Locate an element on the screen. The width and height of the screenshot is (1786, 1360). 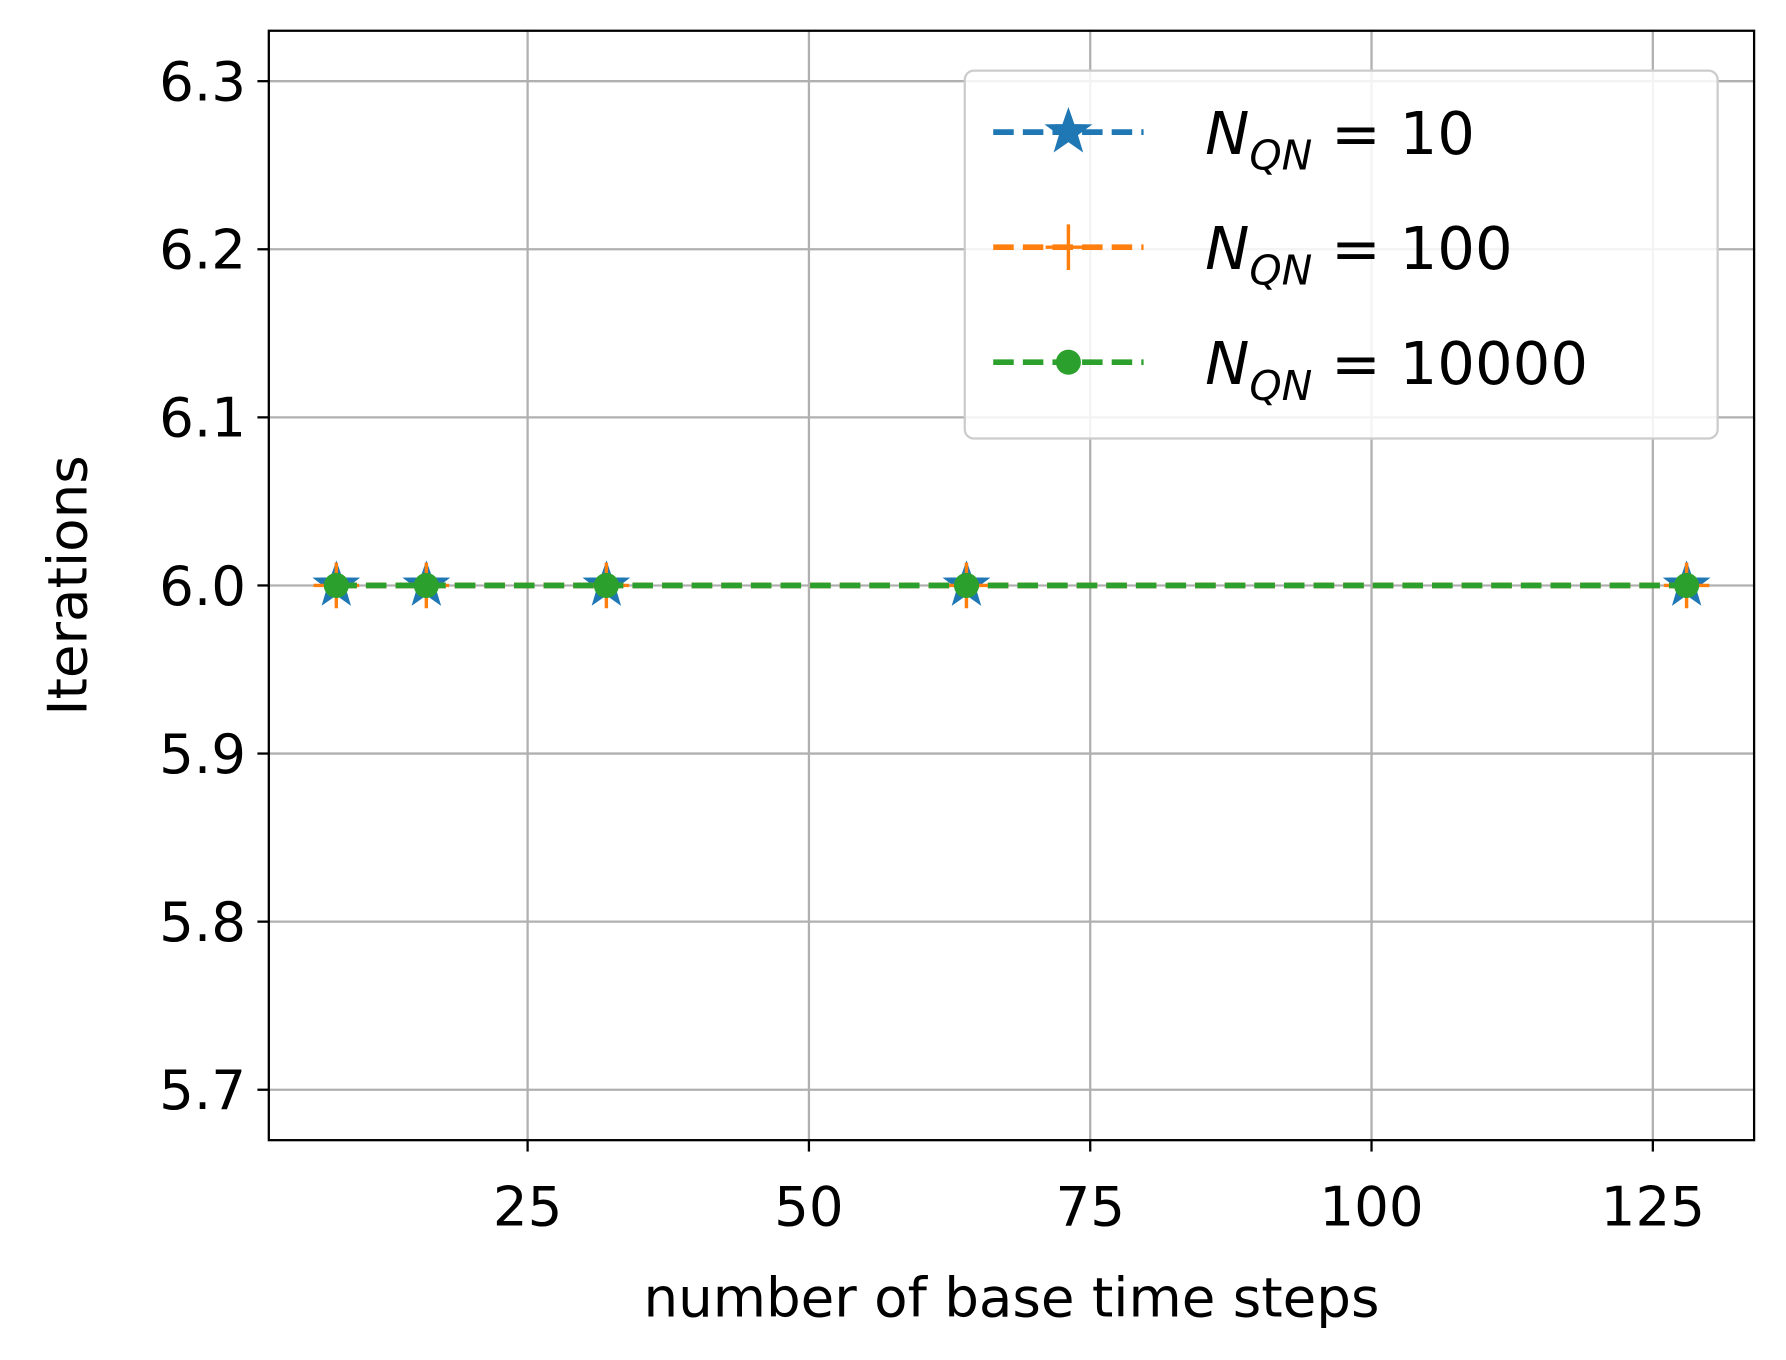
y-tick-label: 6.3 is located at coordinates (202, 82).